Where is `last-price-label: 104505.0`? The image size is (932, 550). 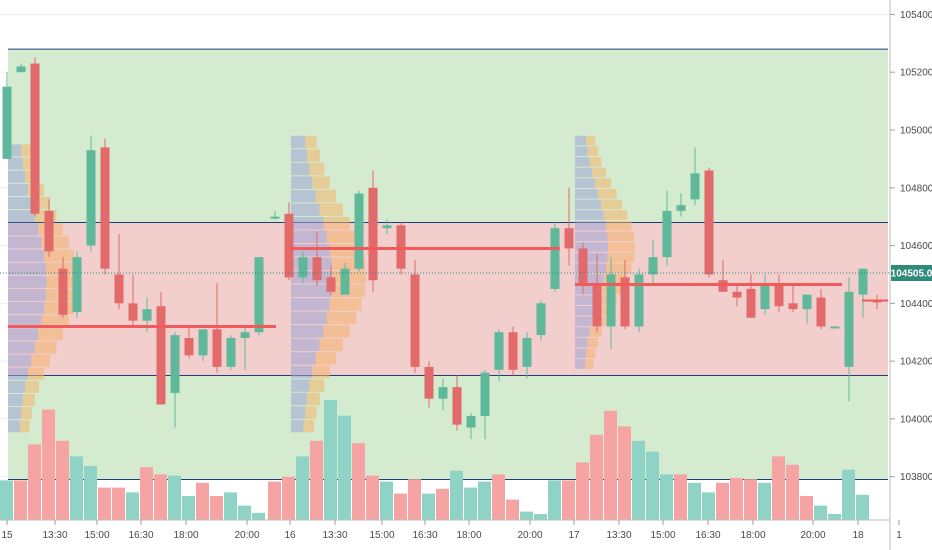
last-price-label: 104505.0 is located at coordinates (911, 274).